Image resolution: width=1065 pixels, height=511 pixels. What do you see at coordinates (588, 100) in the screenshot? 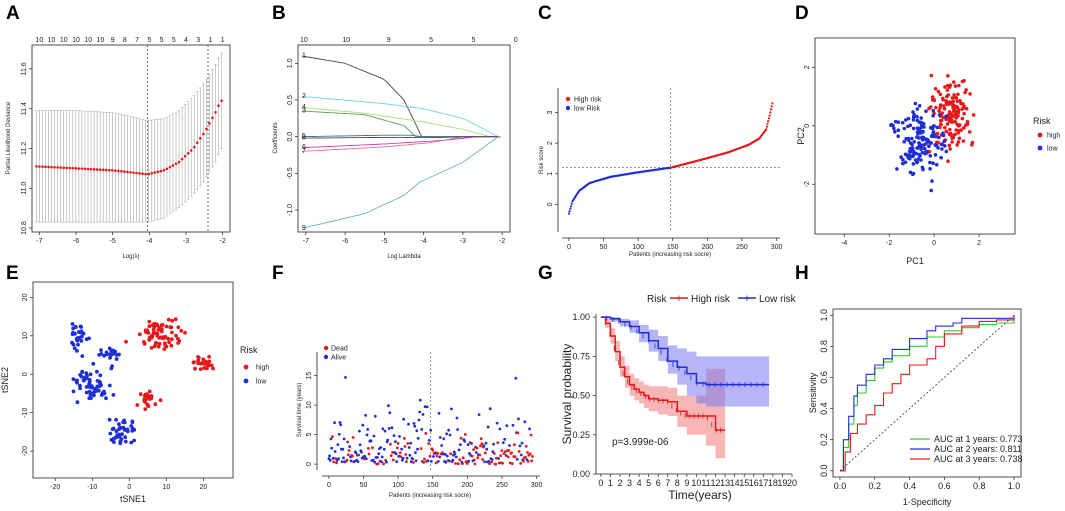
I see `panel-c-legend-high: High risk` at bounding box center [588, 100].